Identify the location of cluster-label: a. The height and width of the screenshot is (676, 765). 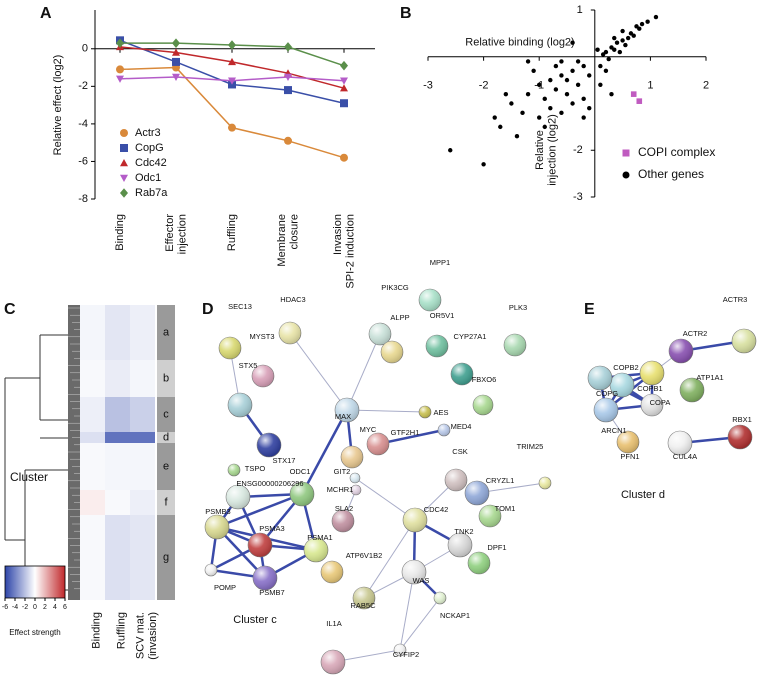
(166, 332).